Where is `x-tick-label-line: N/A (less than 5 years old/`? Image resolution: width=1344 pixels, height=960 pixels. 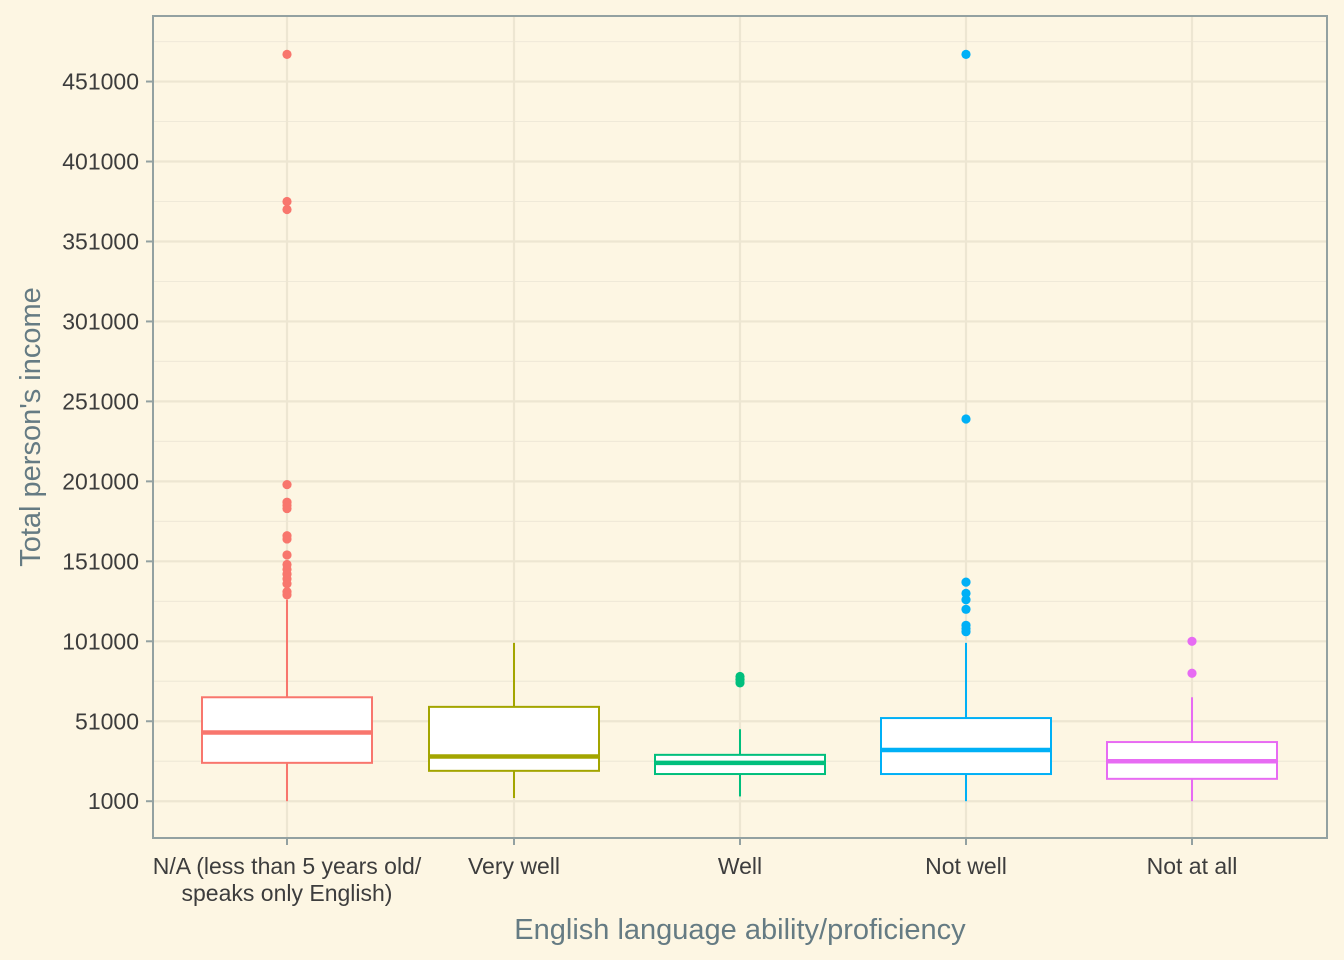
x-tick-label-line: N/A (less than 5 years old/ is located at coordinates (287, 866).